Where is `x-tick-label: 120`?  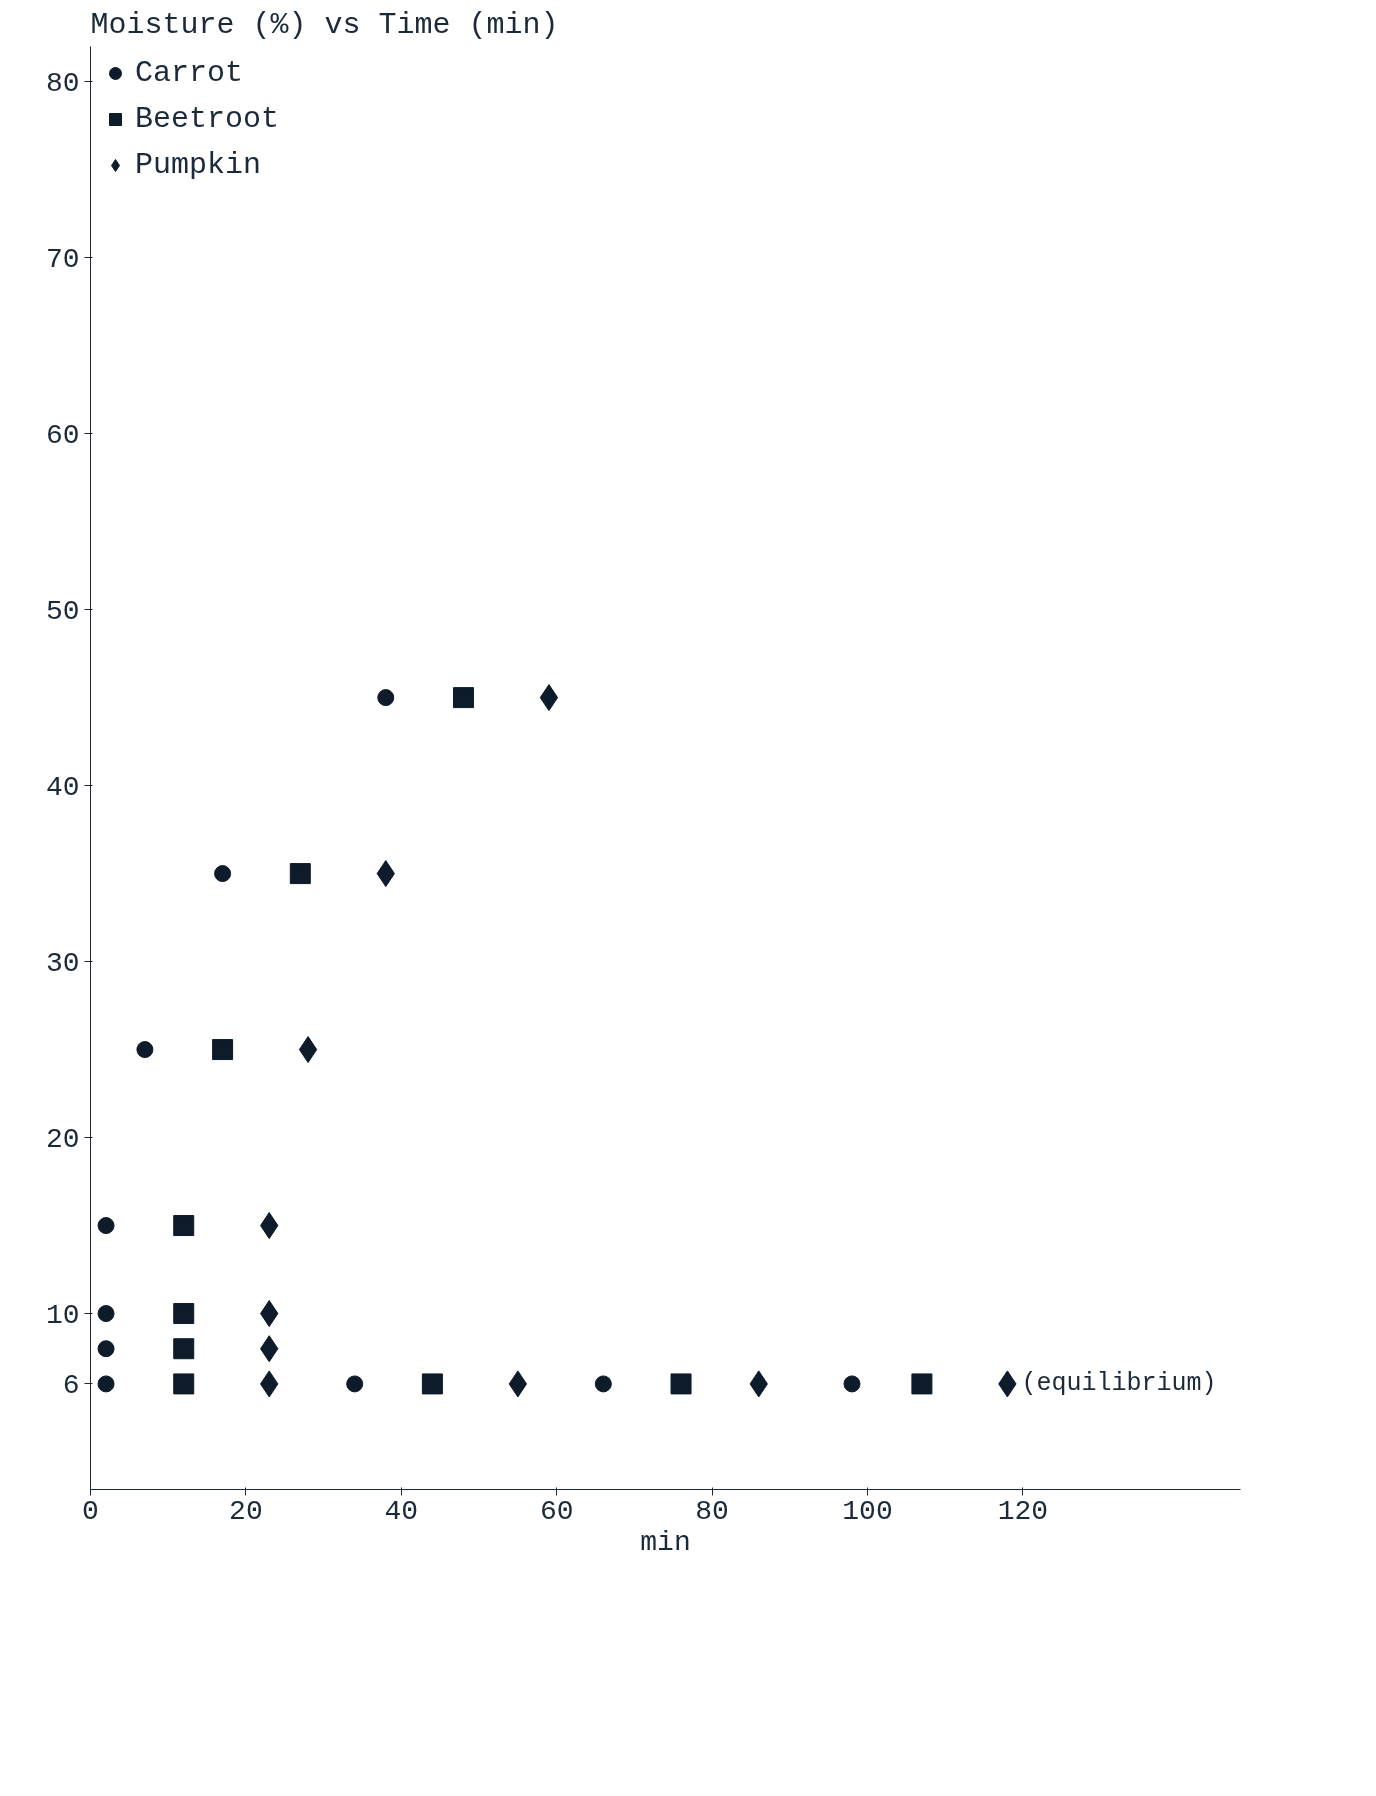 x-tick-label: 120 is located at coordinates (1023, 1511).